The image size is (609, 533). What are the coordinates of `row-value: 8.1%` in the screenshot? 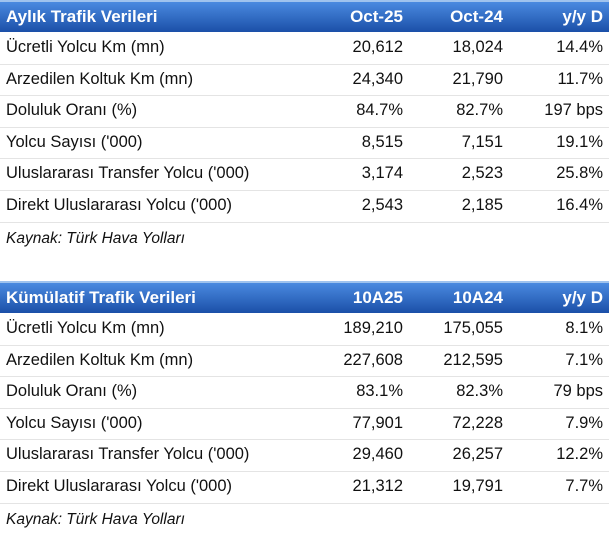 It's located at (584, 328).